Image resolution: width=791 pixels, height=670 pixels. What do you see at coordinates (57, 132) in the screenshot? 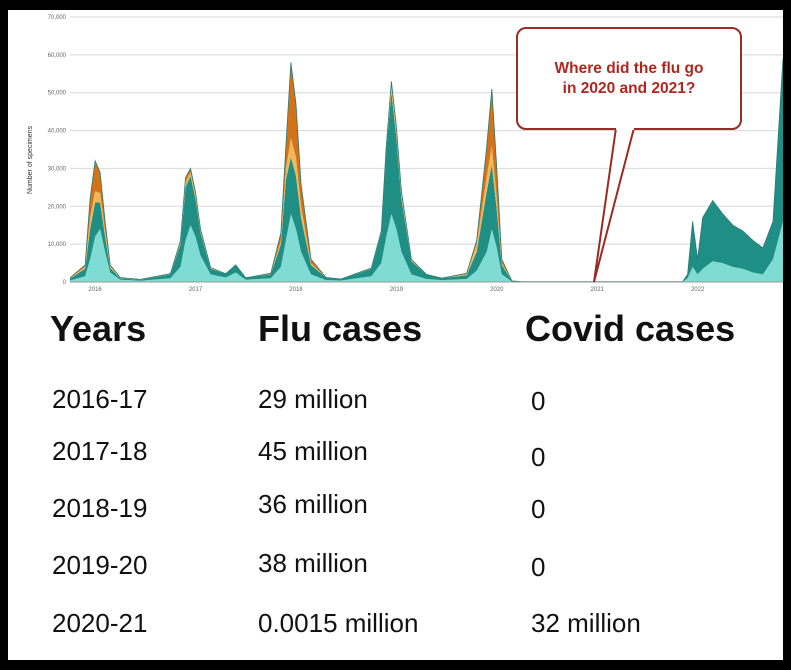
I see `y-tick-label: 40,000` at bounding box center [57, 132].